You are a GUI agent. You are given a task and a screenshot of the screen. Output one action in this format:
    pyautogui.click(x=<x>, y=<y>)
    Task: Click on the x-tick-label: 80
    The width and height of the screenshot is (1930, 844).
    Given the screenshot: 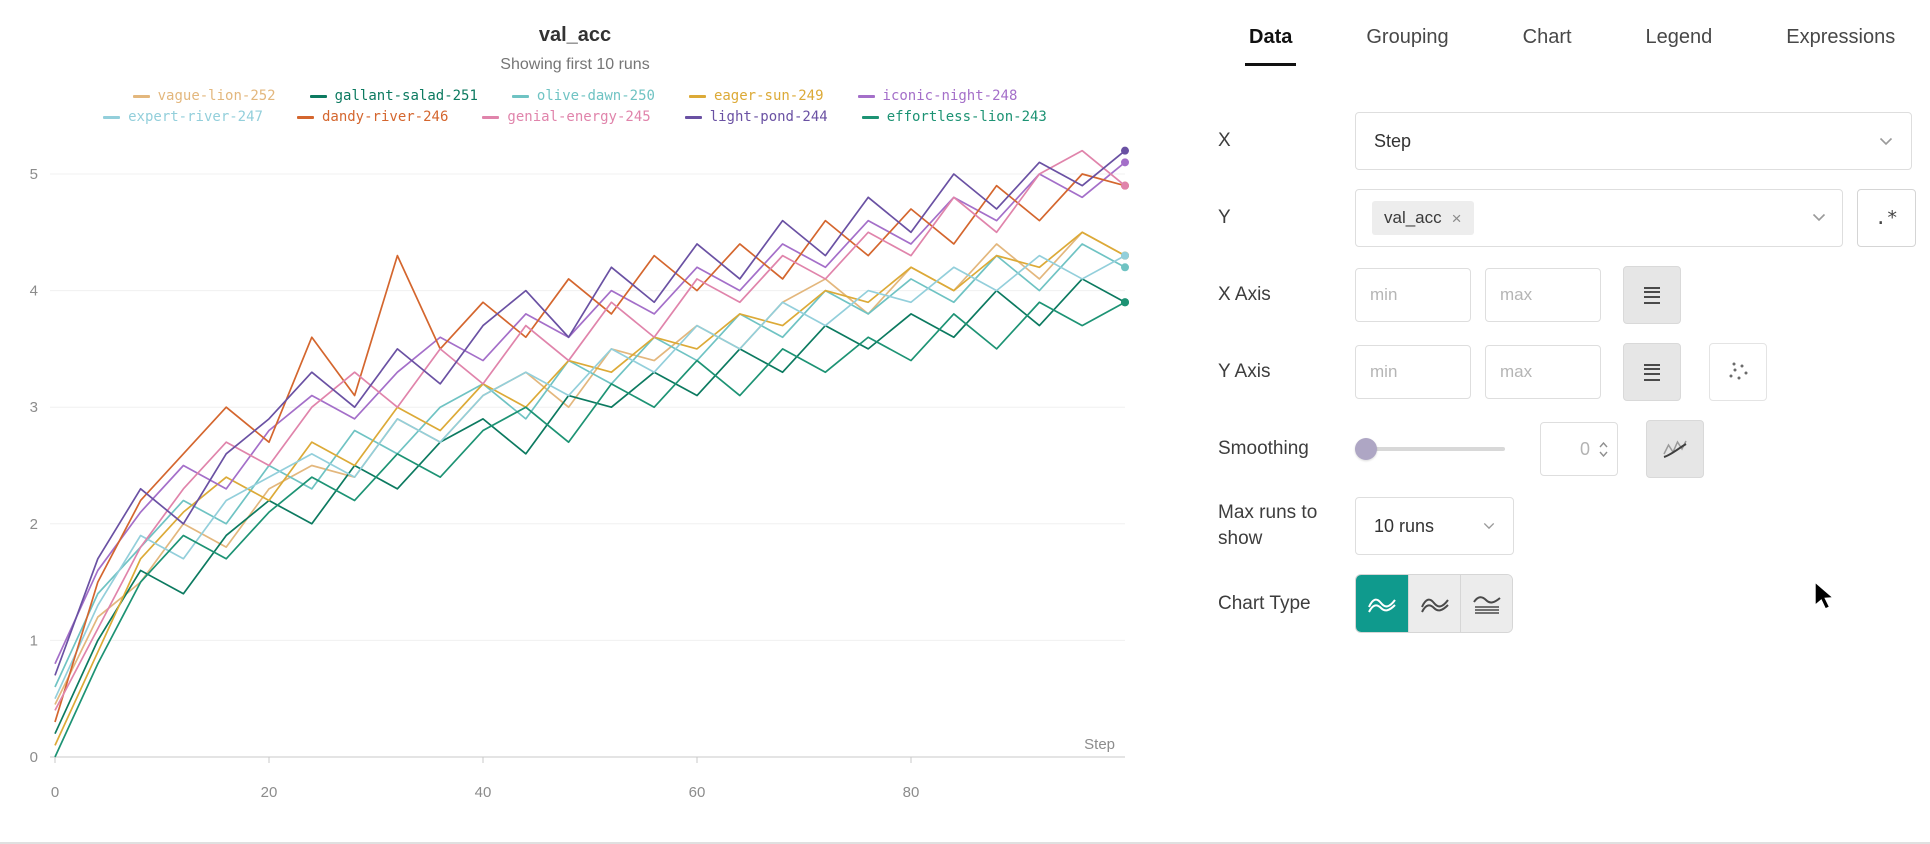 What is the action you would take?
    pyautogui.click(x=911, y=792)
    